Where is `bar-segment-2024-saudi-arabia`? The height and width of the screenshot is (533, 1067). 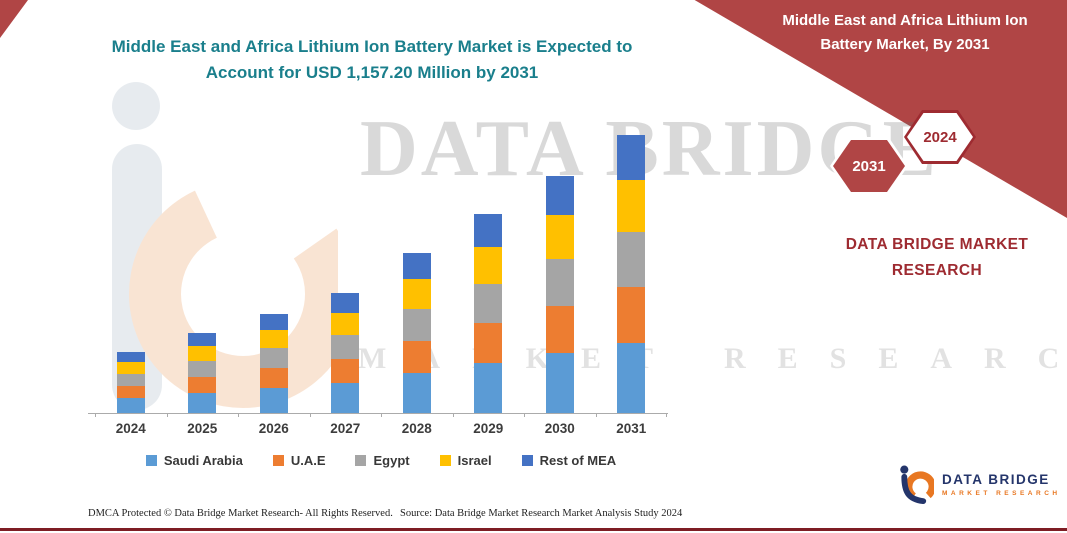 bar-segment-2024-saudi-arabia is located at coordinates (130, 405).